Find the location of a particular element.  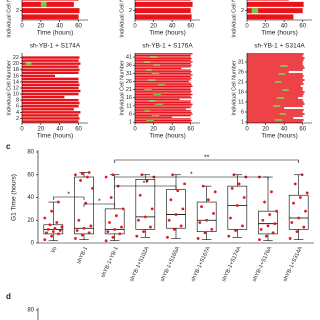

panel-label: c is located at coordinates (8, 146).